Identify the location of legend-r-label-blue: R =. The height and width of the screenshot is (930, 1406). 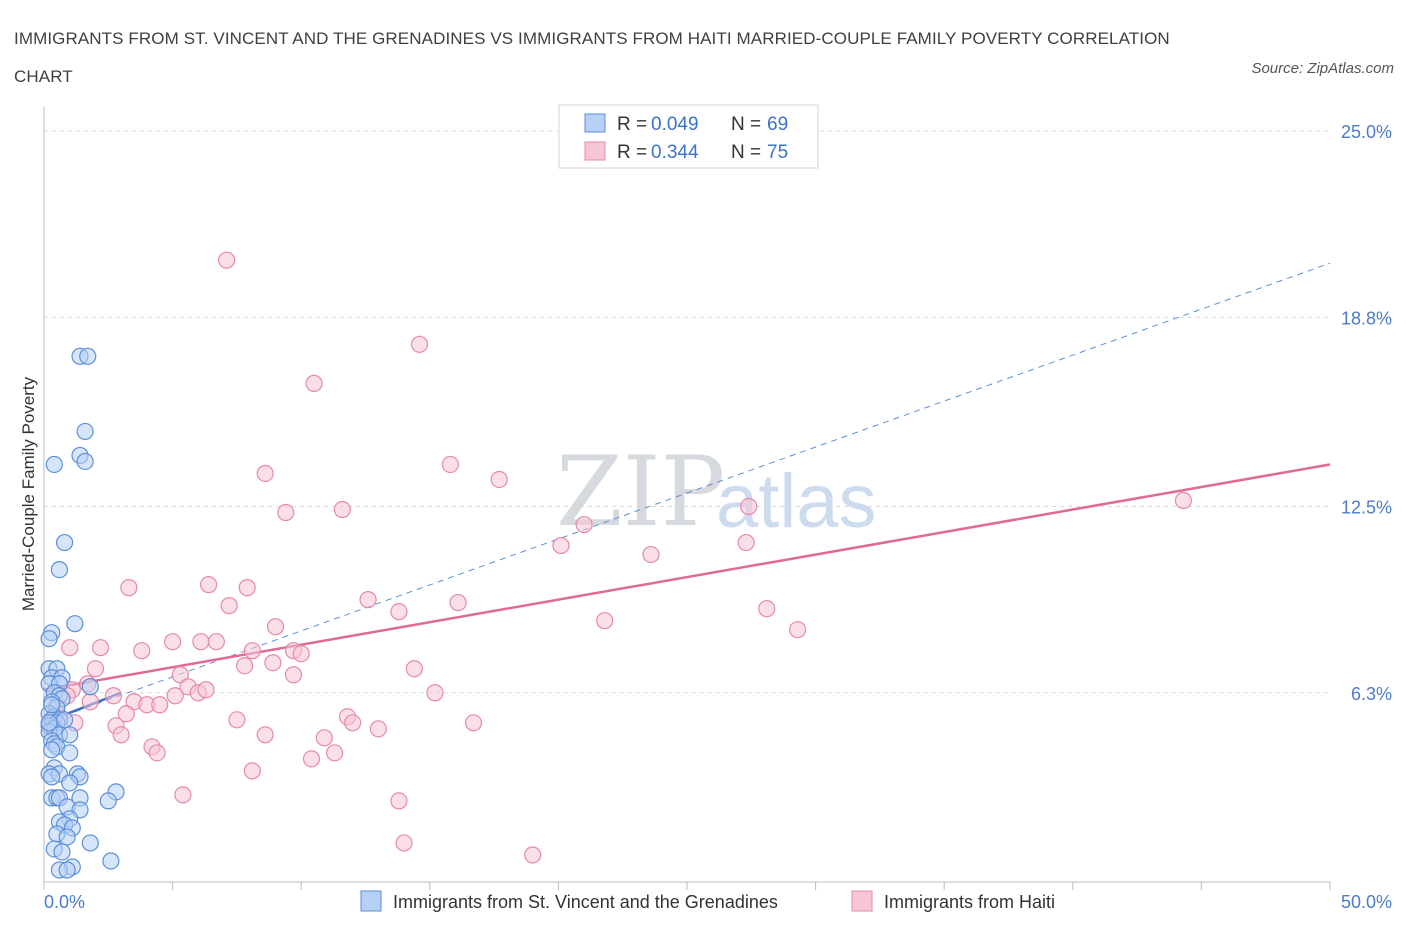
(632, 124).